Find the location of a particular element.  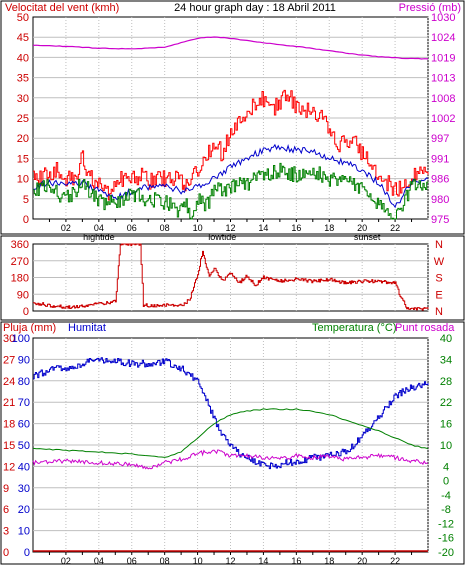

wind-avg-series-line is located at coordinates (230, 176).